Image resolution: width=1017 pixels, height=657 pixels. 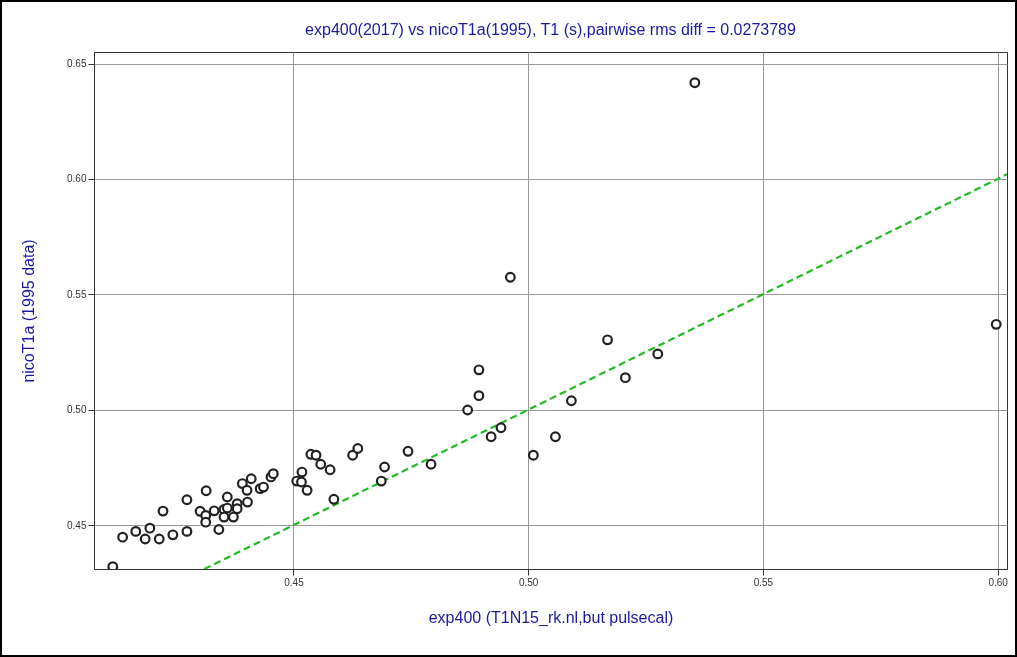 I want to click on y-tick-label: 0.45, so click(x=77, y=525).